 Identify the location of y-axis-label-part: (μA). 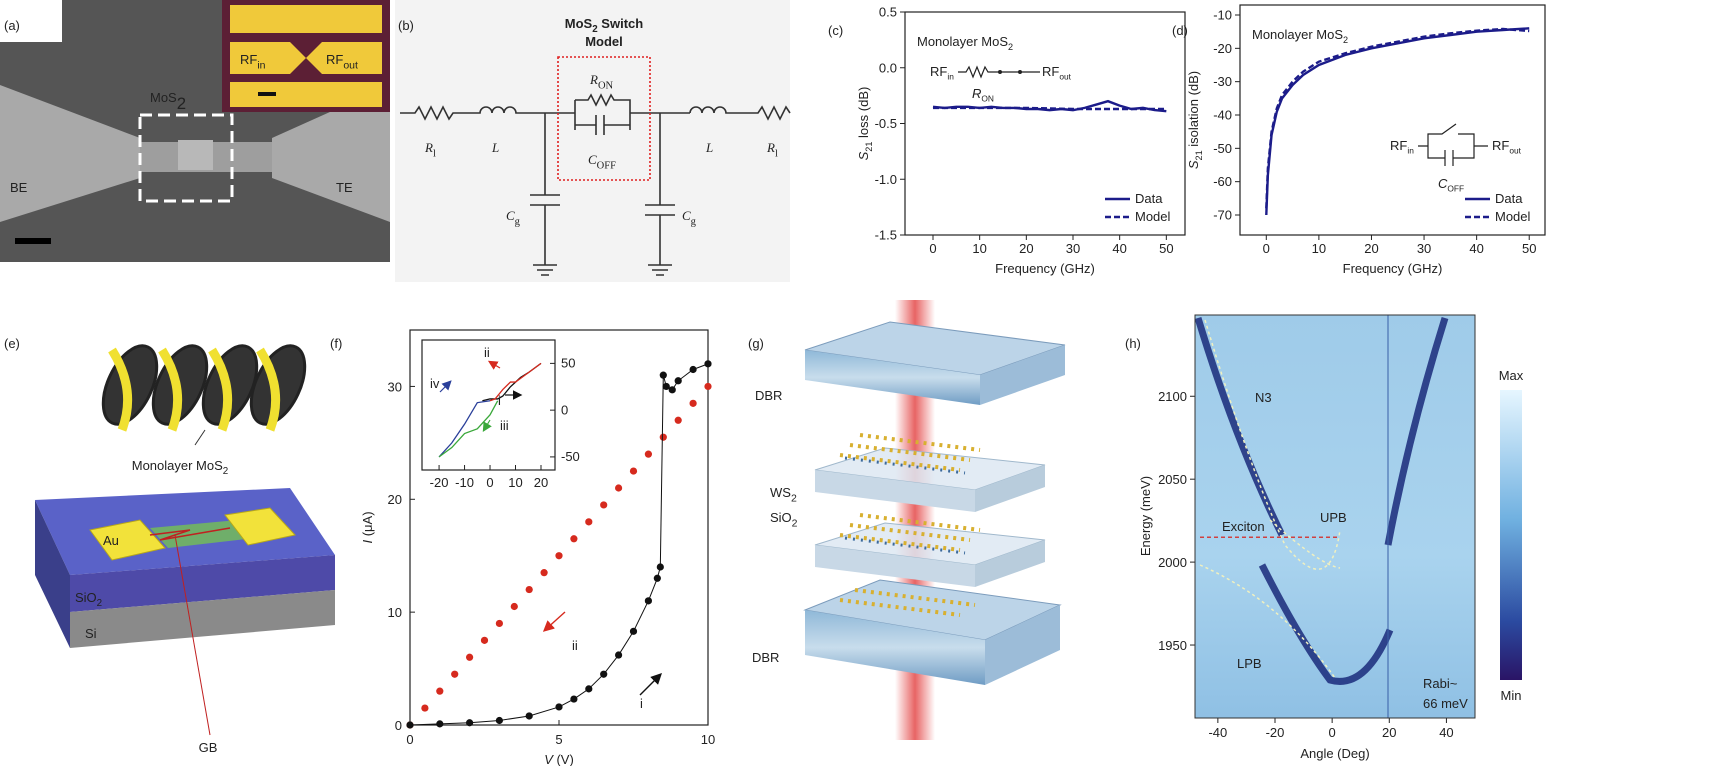
(367, 525).